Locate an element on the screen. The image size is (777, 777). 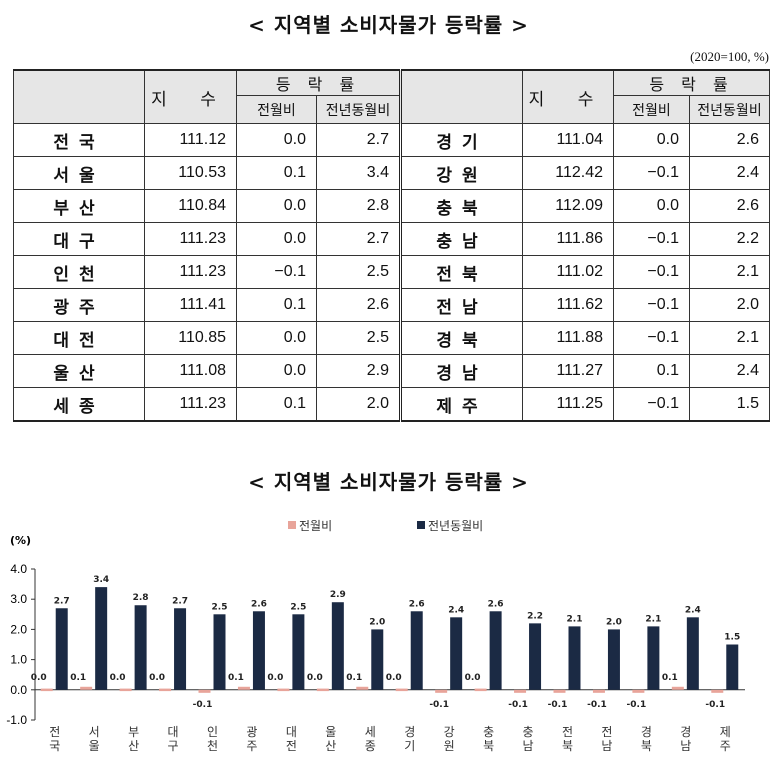
y-axis-label: (%) is located at coordinates (20, 540).